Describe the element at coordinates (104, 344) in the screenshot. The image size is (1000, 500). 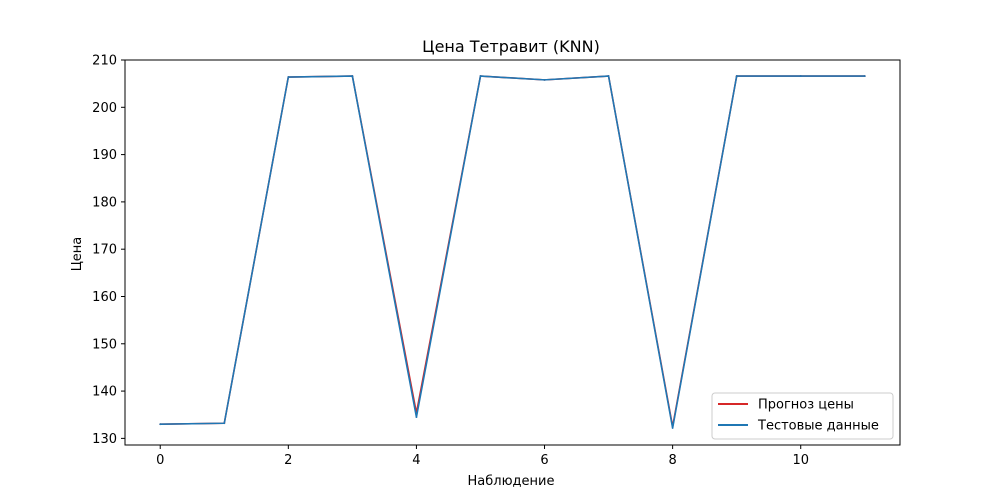
I see `y-tick-label: 150` at that location.